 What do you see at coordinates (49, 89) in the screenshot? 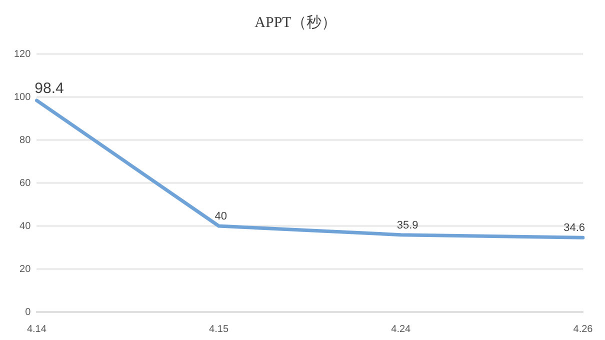
I see `data-label: 98.4` at bounding box center [49, 89].